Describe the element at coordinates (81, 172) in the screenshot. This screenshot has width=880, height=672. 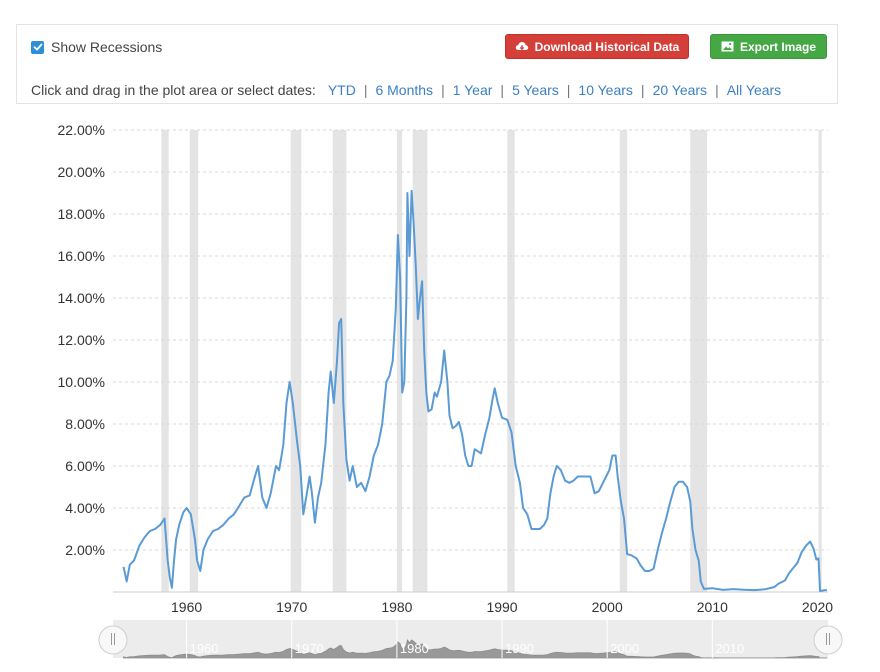
I see `y-tick-label: 20.00%` at that location.